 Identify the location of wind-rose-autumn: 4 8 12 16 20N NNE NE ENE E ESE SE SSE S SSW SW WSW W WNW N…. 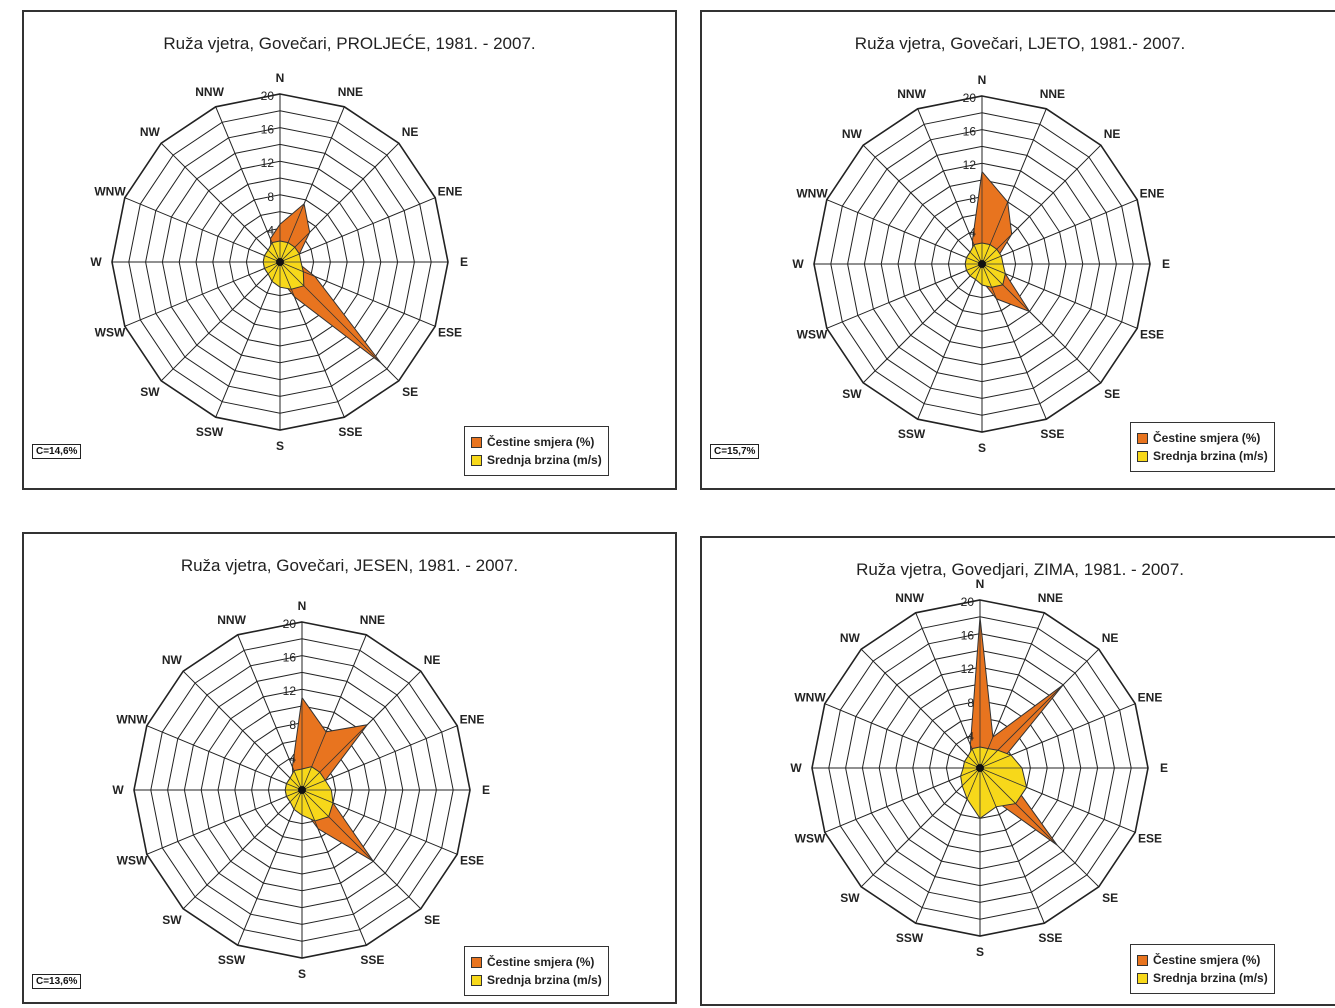
(301, 790).